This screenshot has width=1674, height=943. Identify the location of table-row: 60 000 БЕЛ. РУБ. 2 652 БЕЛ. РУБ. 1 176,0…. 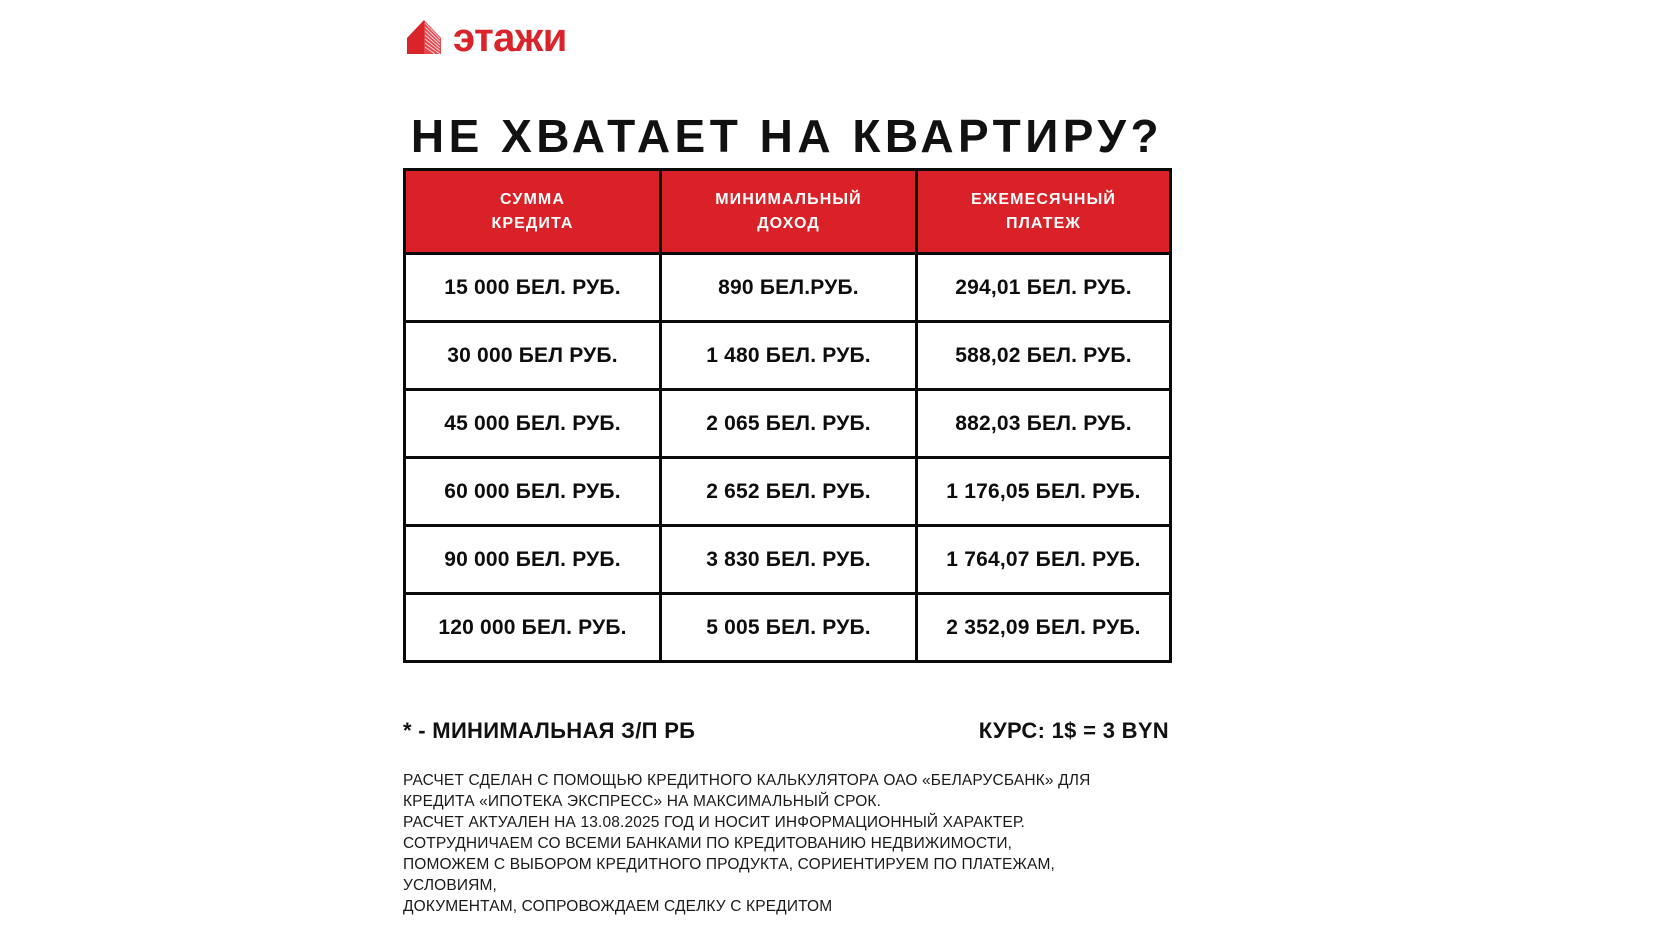
(787, 491).